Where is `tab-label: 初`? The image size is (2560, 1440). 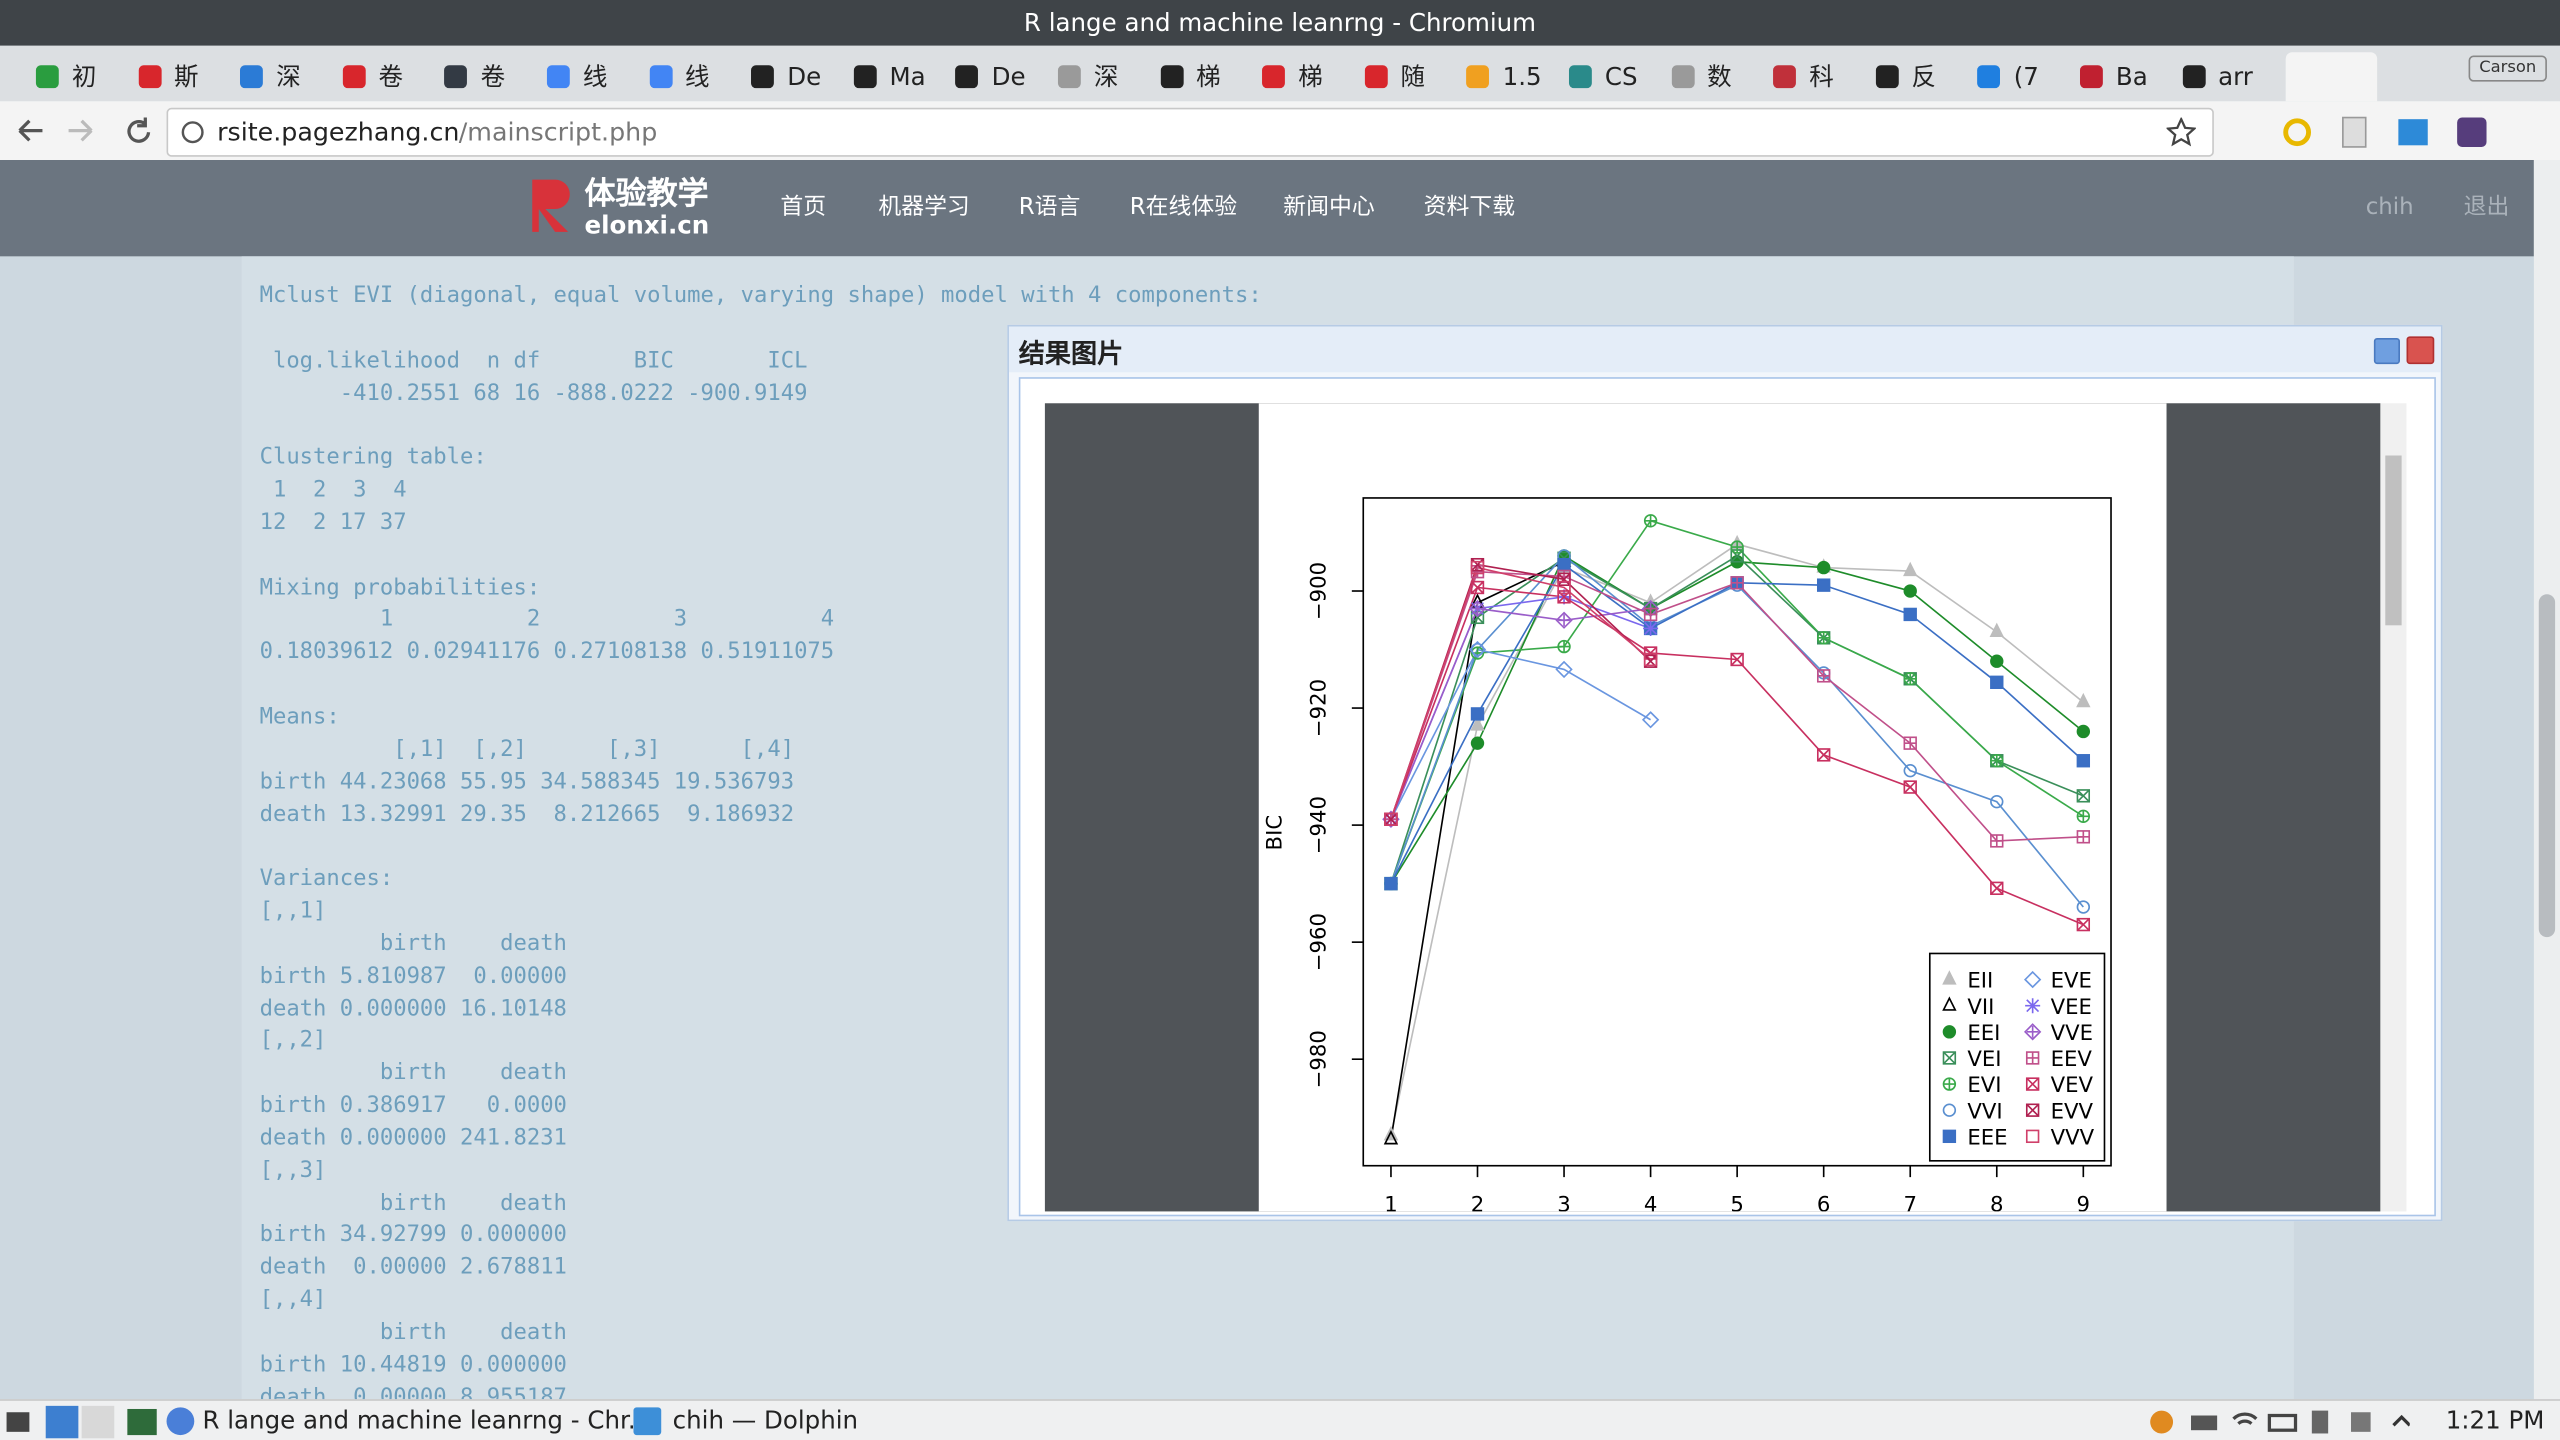 tab-label: 初 is located at coordinates (84, 77).